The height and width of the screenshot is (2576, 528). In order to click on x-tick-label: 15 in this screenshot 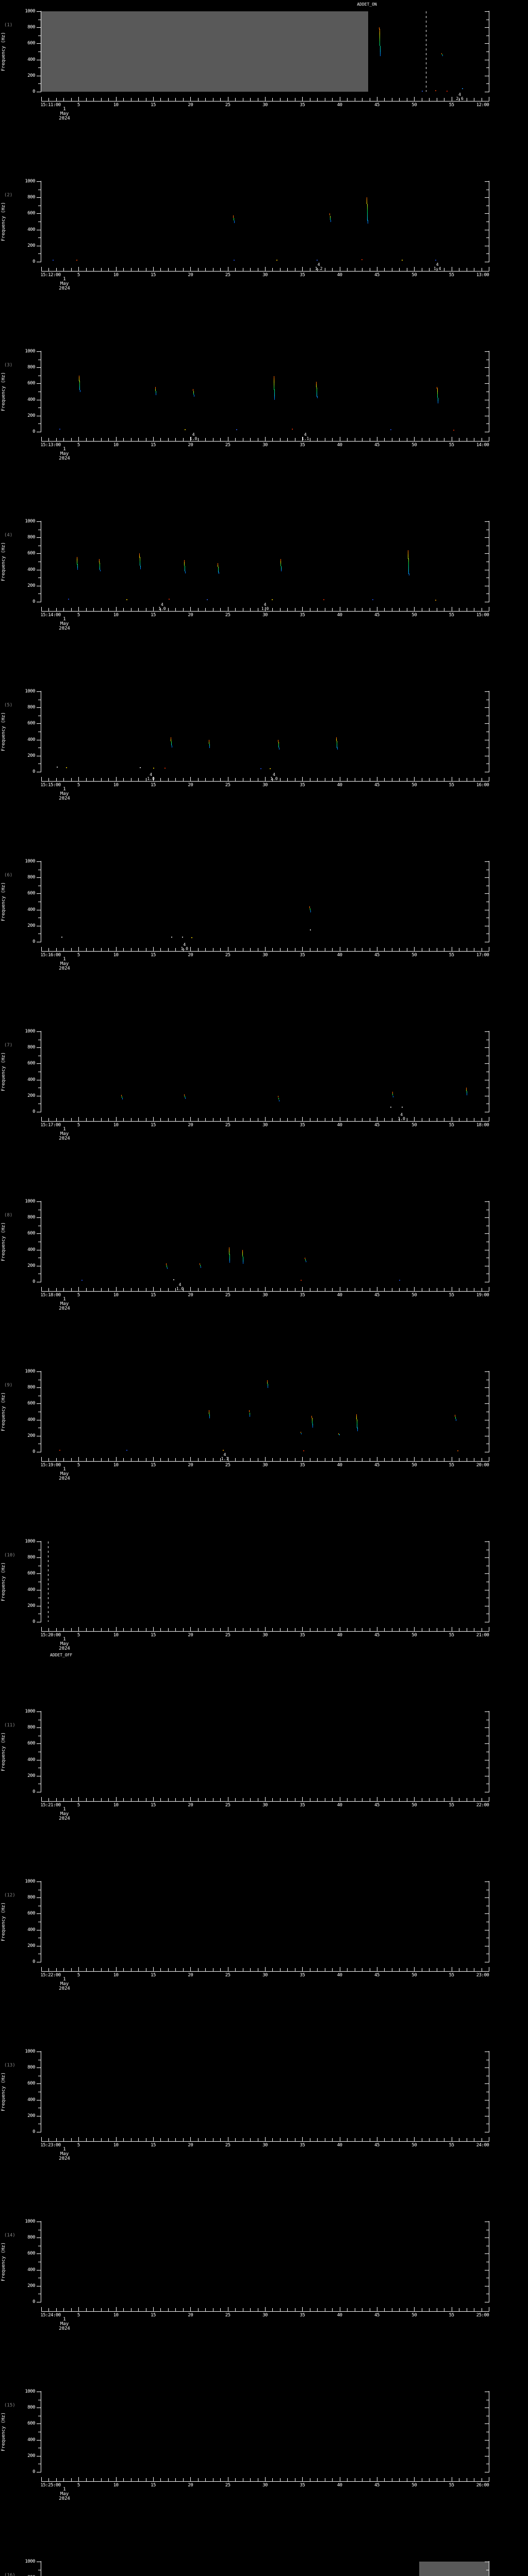, I will do `click(153, 785)`.